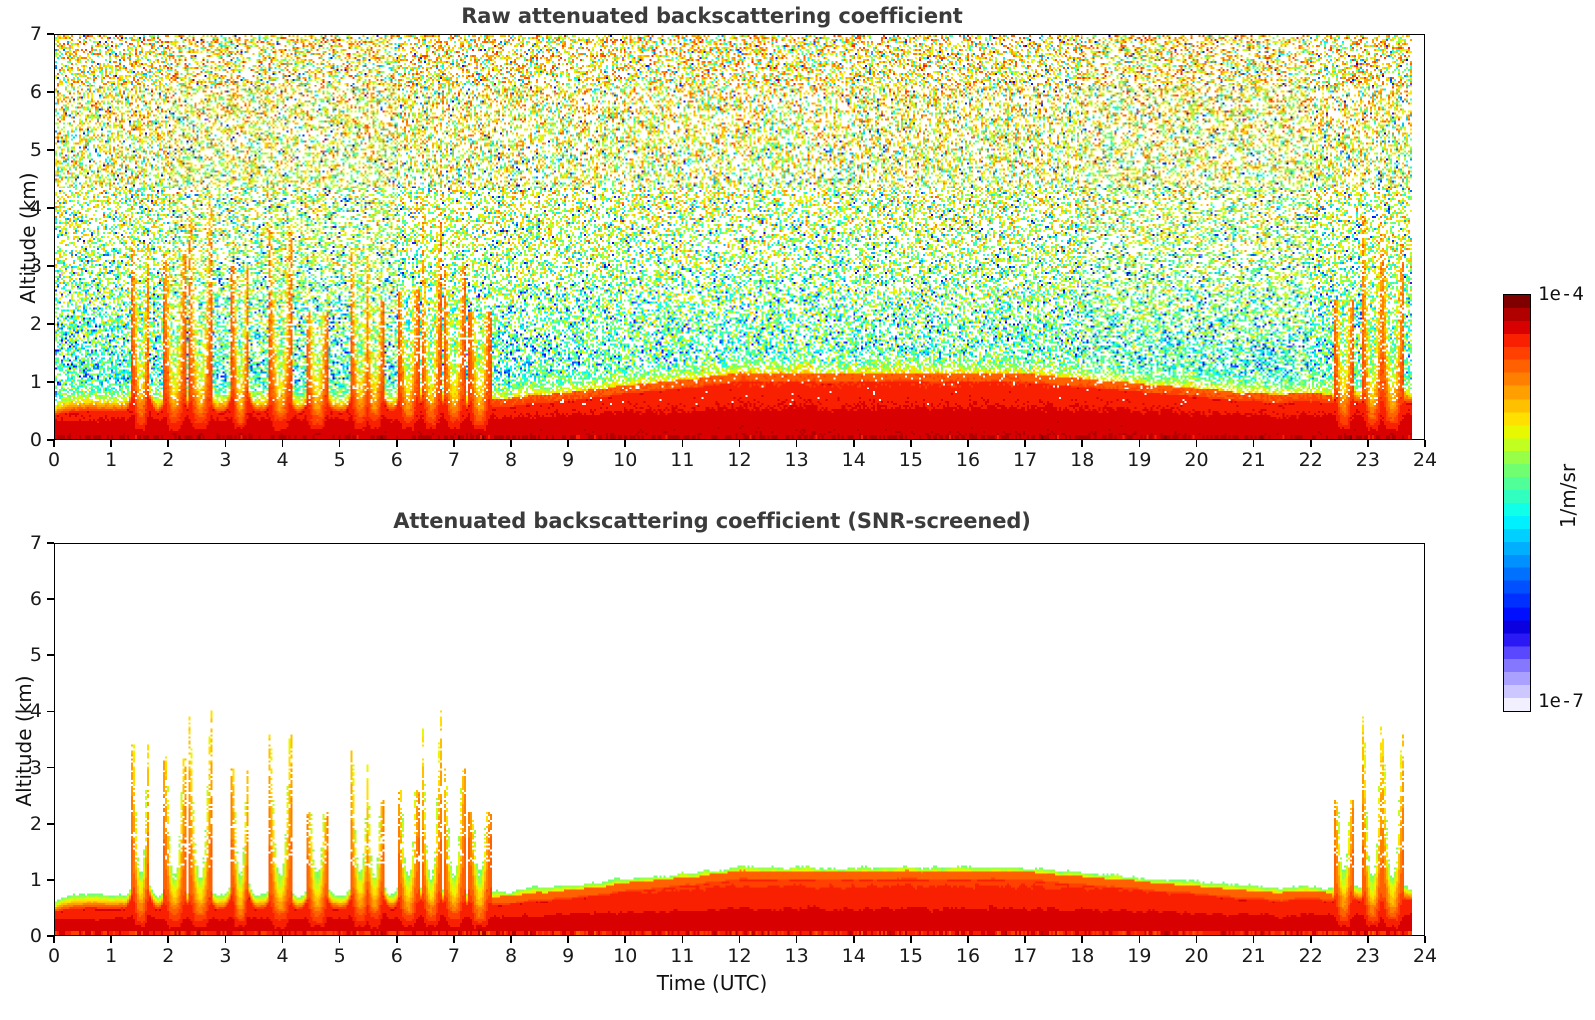  I want to click on x-tick-label: 17, so click(1025, 460).